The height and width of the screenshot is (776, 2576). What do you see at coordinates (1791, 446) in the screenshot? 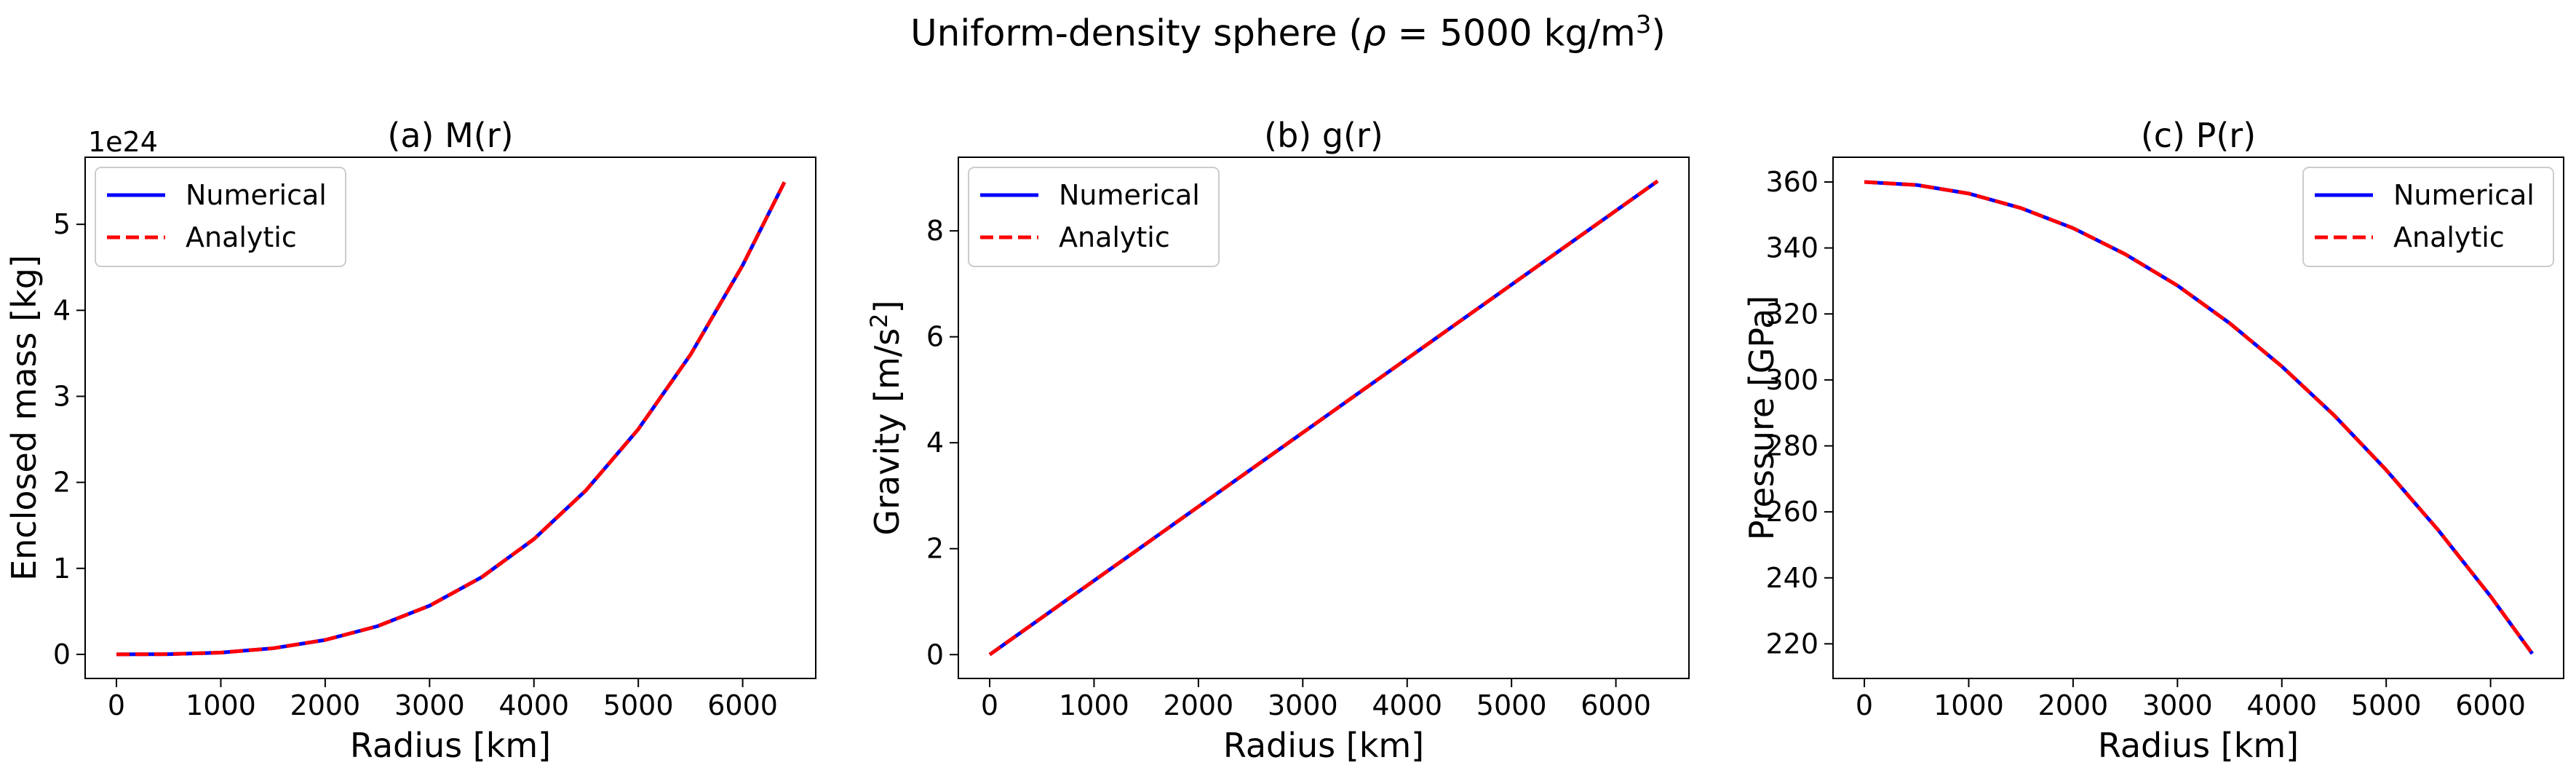
I see `y-tick-label: 280` at bounding box center [1791, 446].